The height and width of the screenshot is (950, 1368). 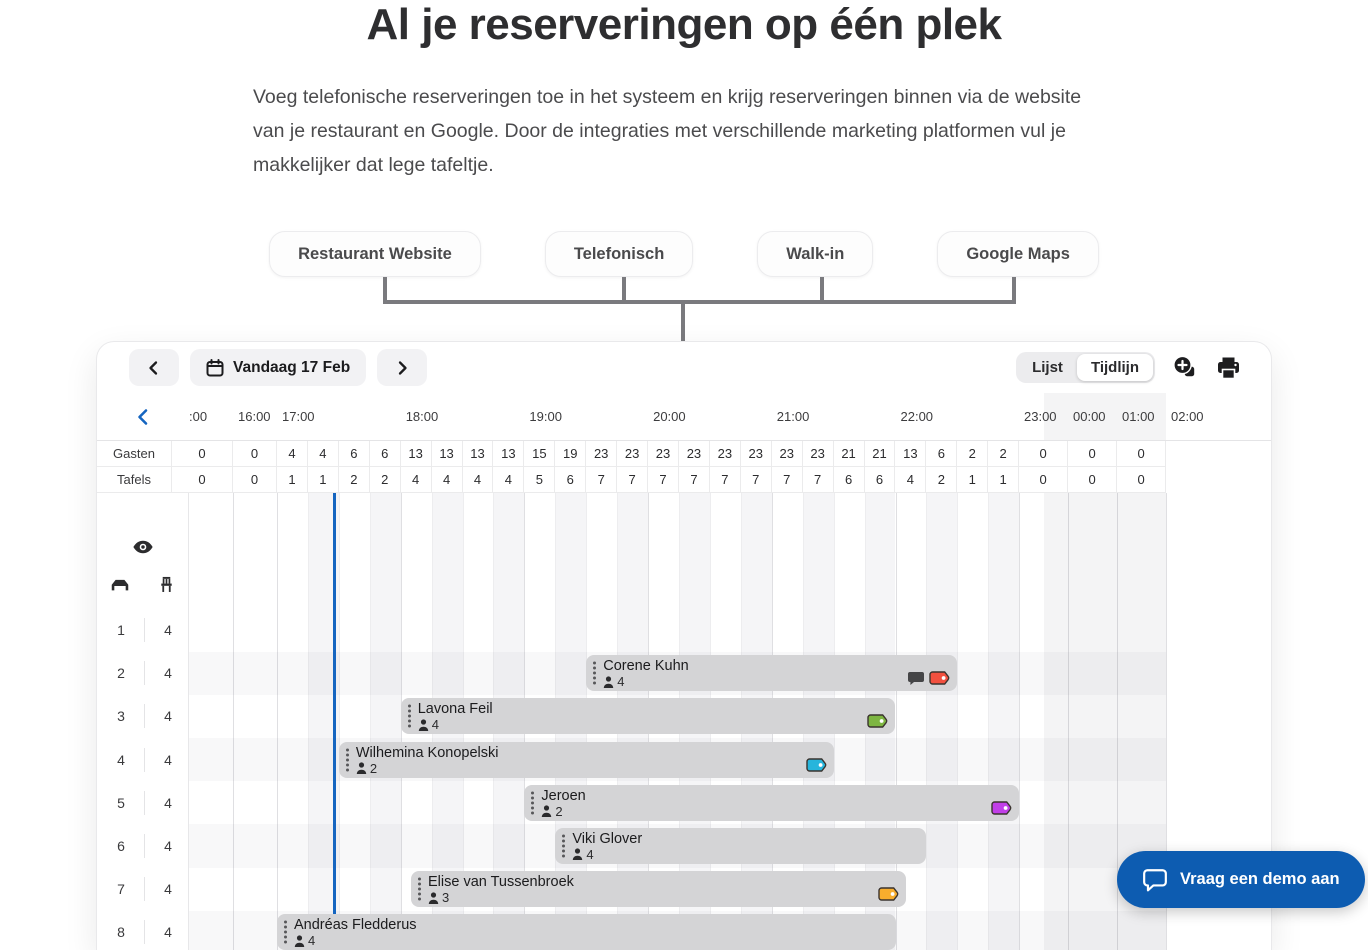 I want to click on stats-cell: 6, so click(x=385, y=454).